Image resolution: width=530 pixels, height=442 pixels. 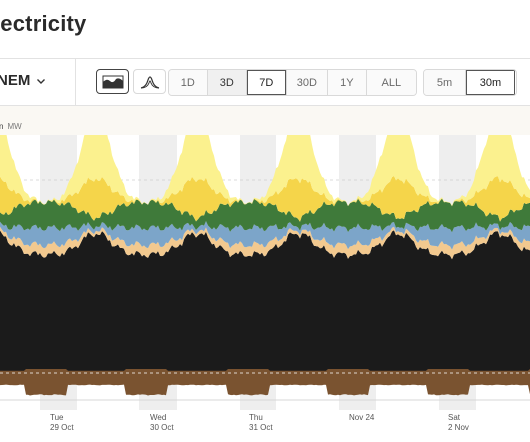 I want to click on x-tick-label: Tue 29 Oct, so click(x=62, y=423).